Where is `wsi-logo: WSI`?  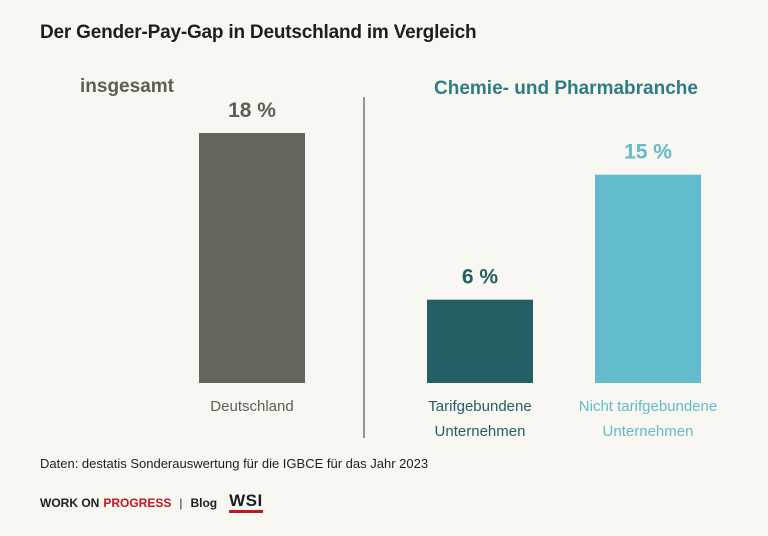 wsi-logo: WSI is located at coordinates (246, 502).